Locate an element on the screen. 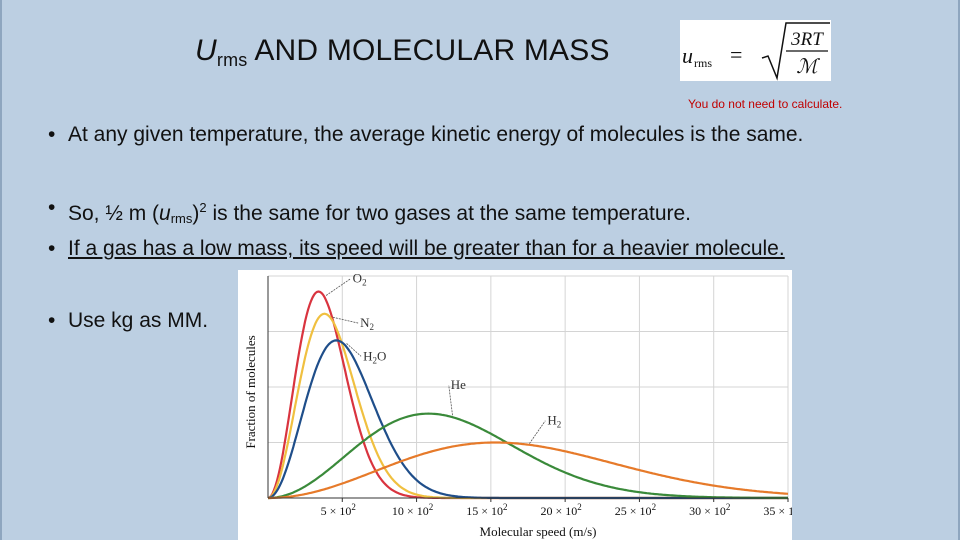 This screenshot has height=540, width=960. title-subscript: rms is located at coordinates (232, 60).